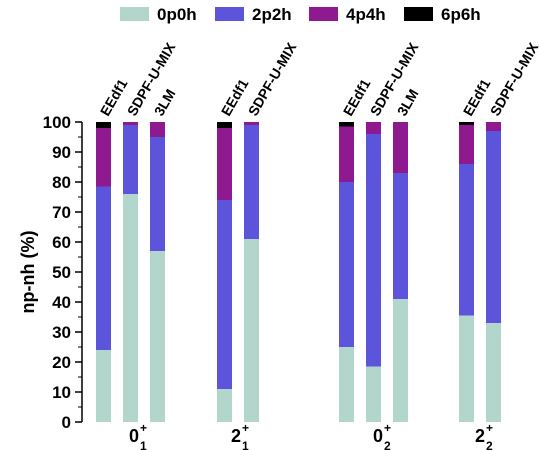  Describe the element at coordinates (272, 14) in the screenshot. I see `legend-label-2p2h: 2p2h` at that location.